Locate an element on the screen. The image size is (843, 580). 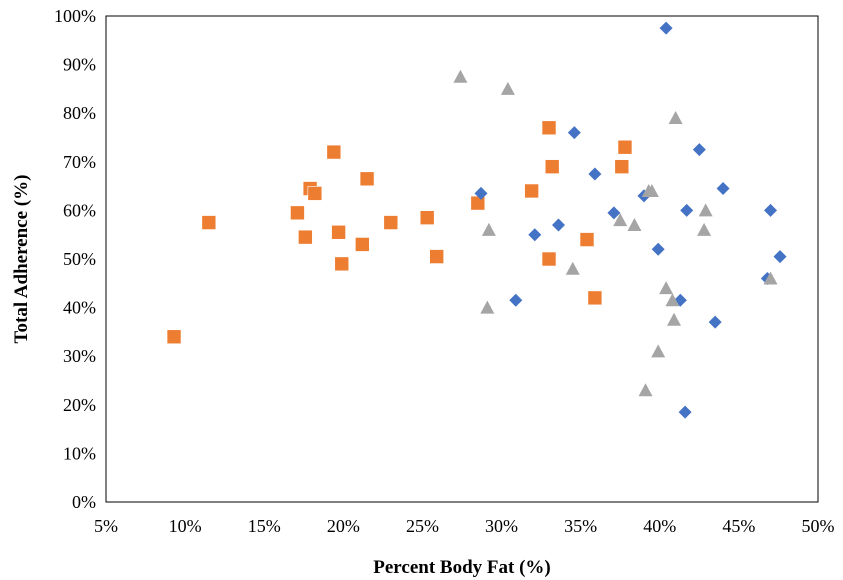
y-tick-labels: 0% 10% 20% 30% 40% 50% 60% 70% 80% 90% 100% is located at coordinates (75, 259).